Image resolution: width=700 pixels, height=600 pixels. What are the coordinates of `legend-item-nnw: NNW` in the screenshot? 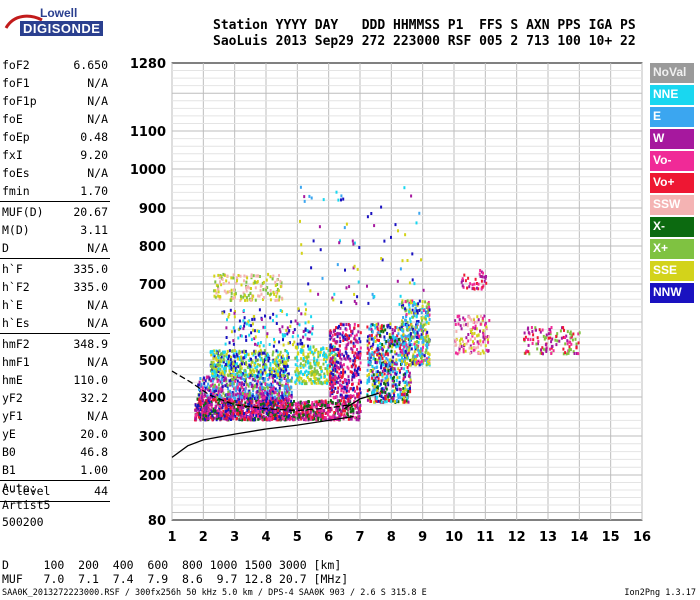 It's located at (672, 293).